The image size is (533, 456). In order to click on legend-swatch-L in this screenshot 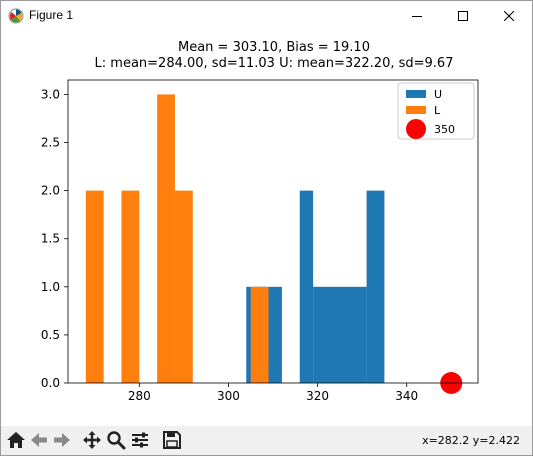, I will do `click(416, 110)`.